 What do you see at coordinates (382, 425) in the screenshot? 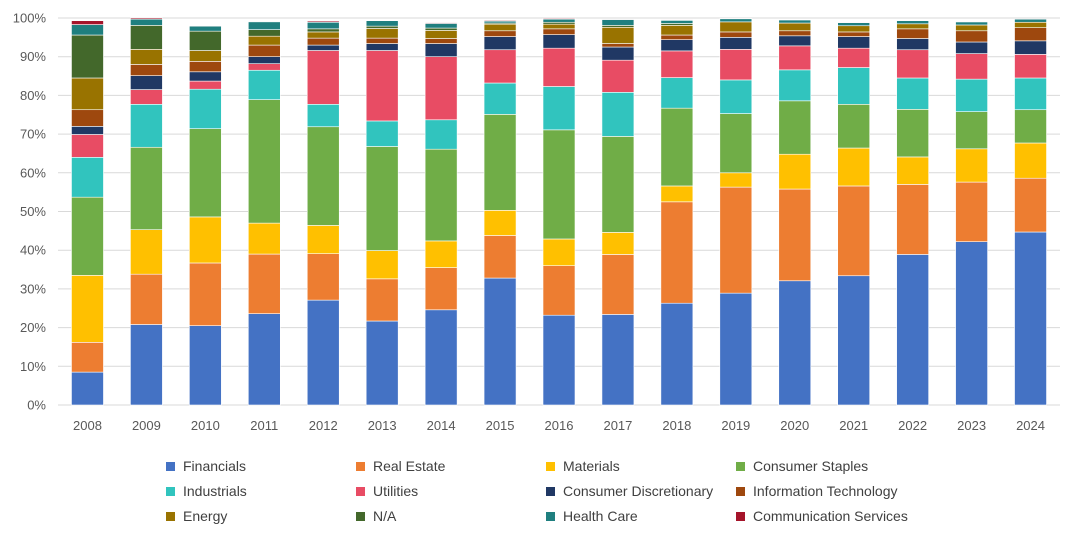
I see `x-tick-label: 2013` at bounding box center [382, 425].